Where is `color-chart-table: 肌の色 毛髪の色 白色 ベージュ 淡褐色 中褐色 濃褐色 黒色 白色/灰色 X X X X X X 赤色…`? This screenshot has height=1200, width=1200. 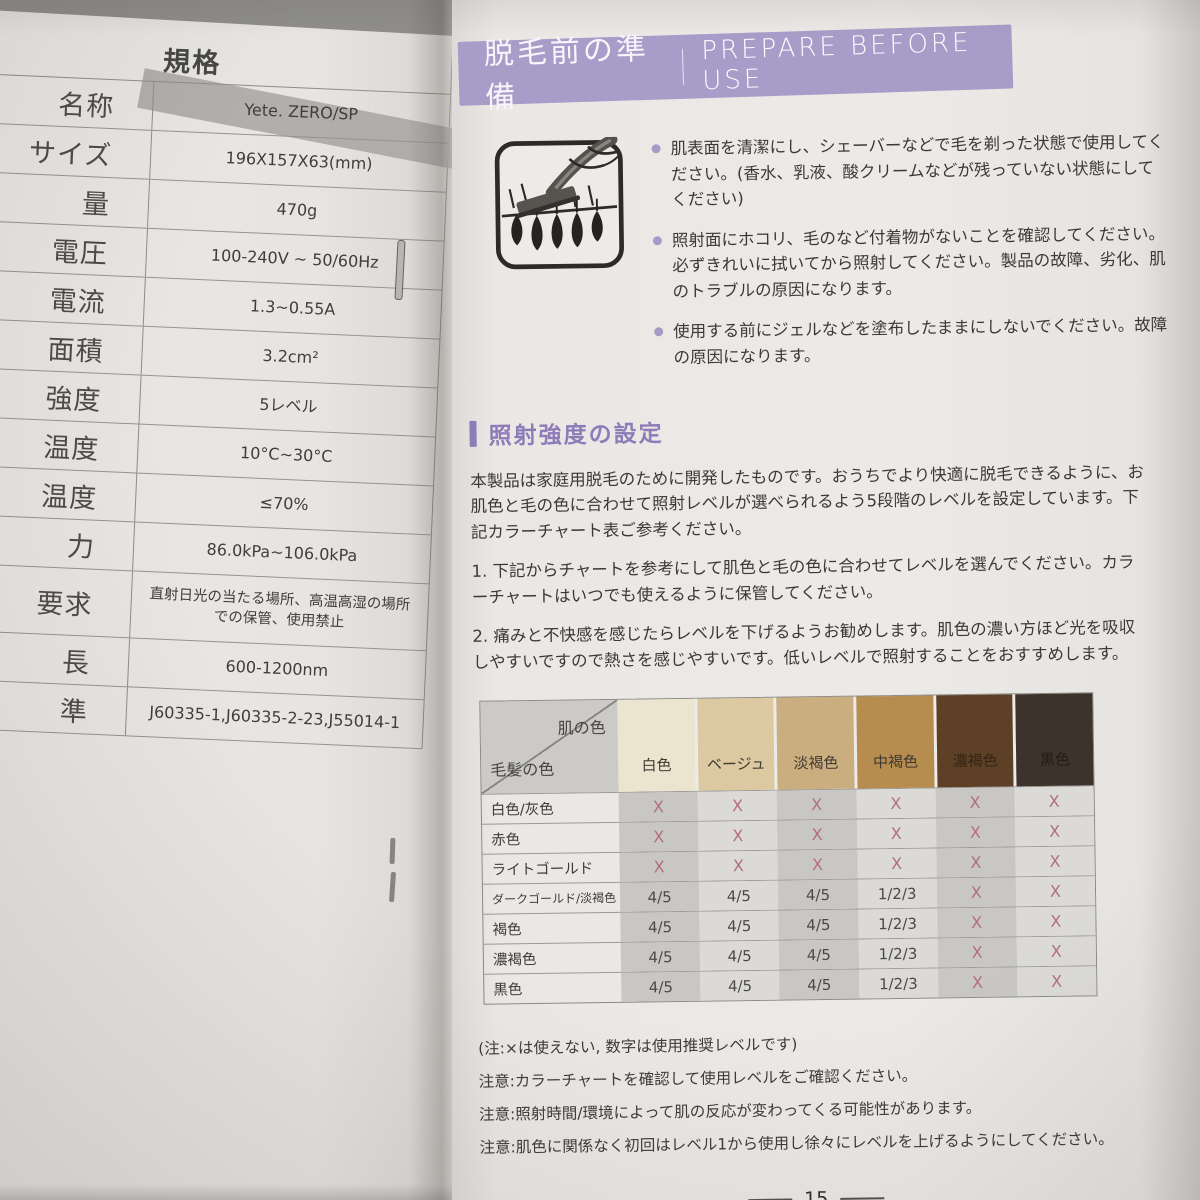 color-chart-table: 肌の色 毛髪の色 白色 ベージュ 淡褐色 中褐色 濃褐色 黒色 白色/灰色 X X X X X X 赤色… is located at coordinates (788, 849).